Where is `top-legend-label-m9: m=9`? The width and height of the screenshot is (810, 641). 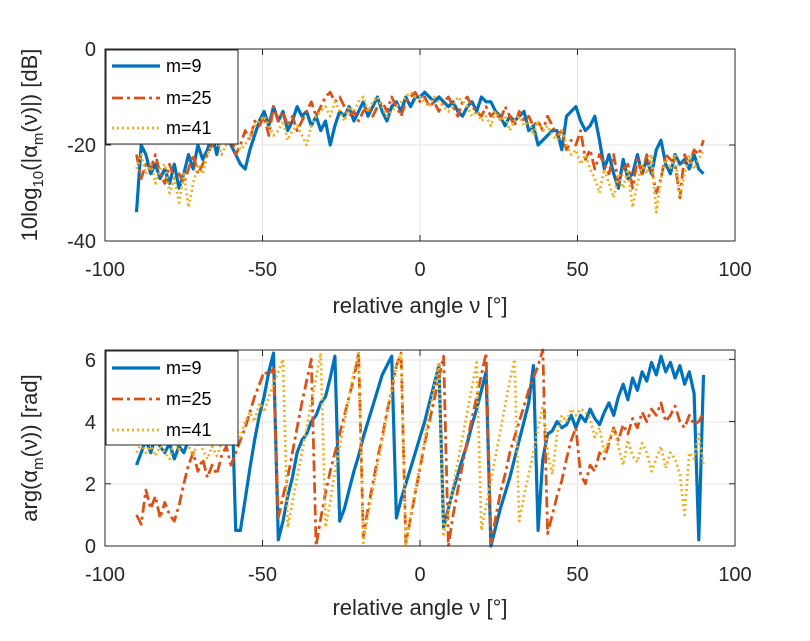
top-legend-label-m9: m=9 is located at coordinates (184, 66).